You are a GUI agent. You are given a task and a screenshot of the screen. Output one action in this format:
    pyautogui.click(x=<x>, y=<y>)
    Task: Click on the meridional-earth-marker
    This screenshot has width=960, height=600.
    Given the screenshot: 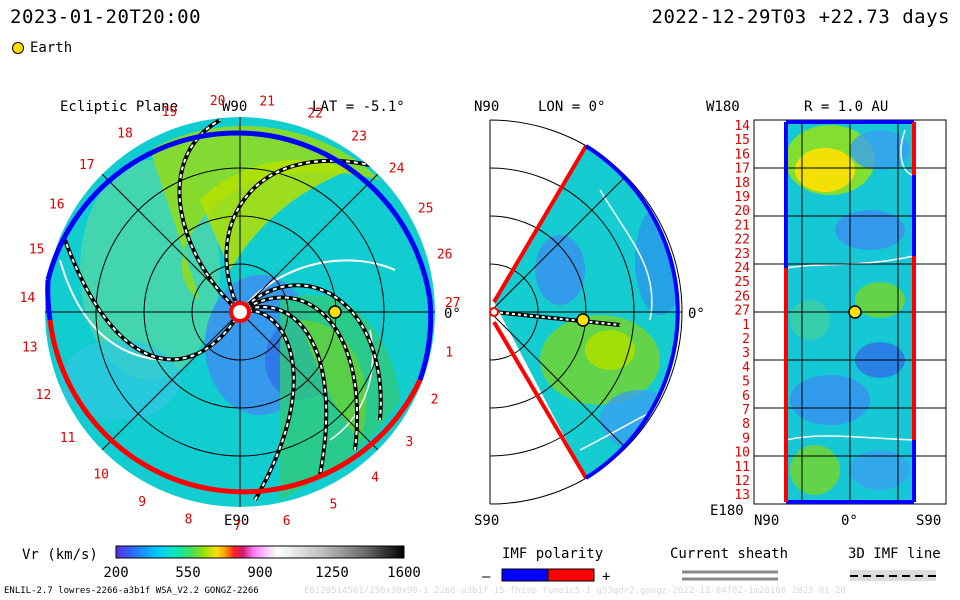 What is the action you would take?
    pyautogui.click(x=583, y=320)
    